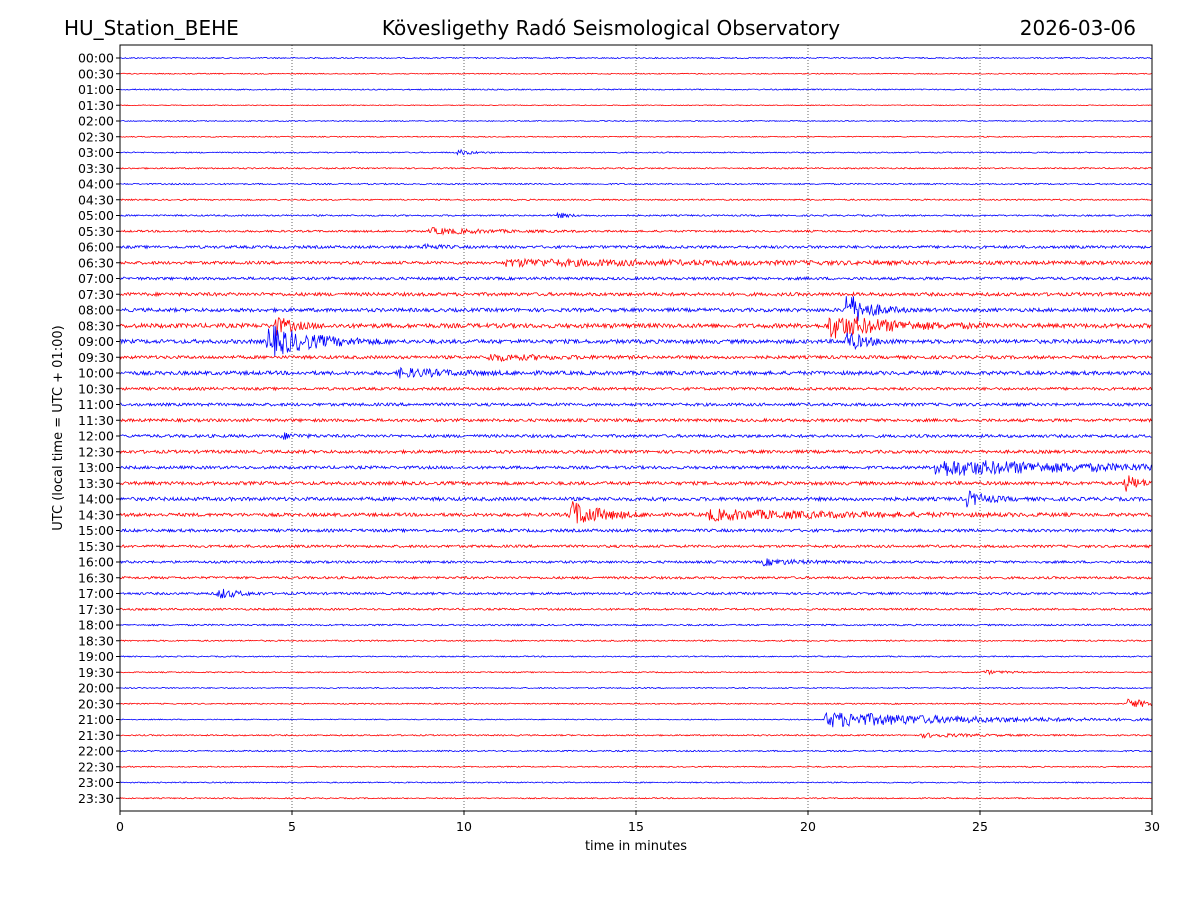 This screenshot has height=900, width=1200. What do you see at coordinates (96, 467) in the screenshot?
I see `y-tick-label: 13:00` at bounding box center [96, 467].